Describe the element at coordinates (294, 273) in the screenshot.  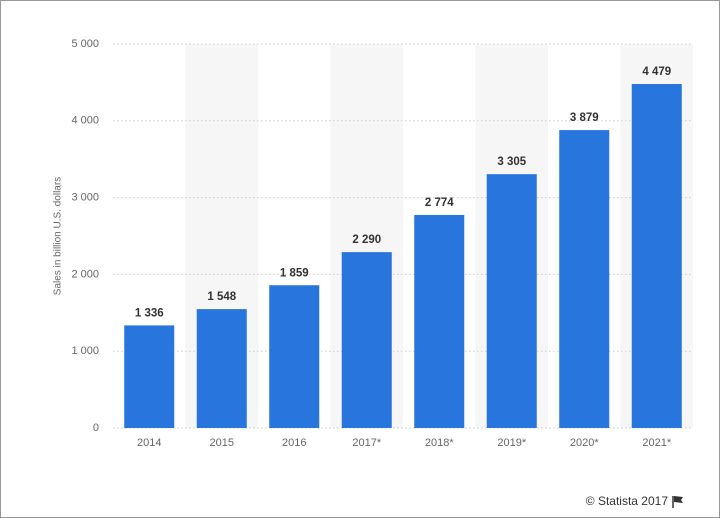
I see `value-label: 1 859` at that location.